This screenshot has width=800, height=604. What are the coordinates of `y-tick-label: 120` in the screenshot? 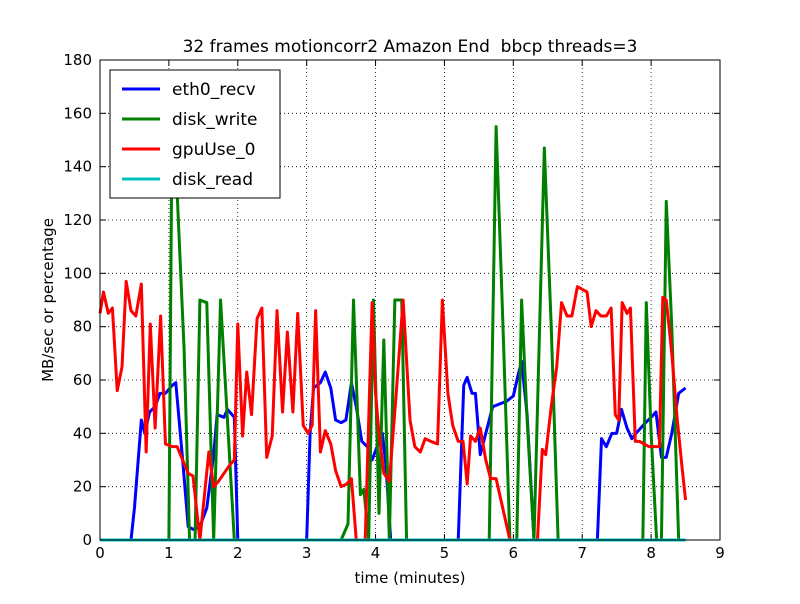 It's located at (77, 220).